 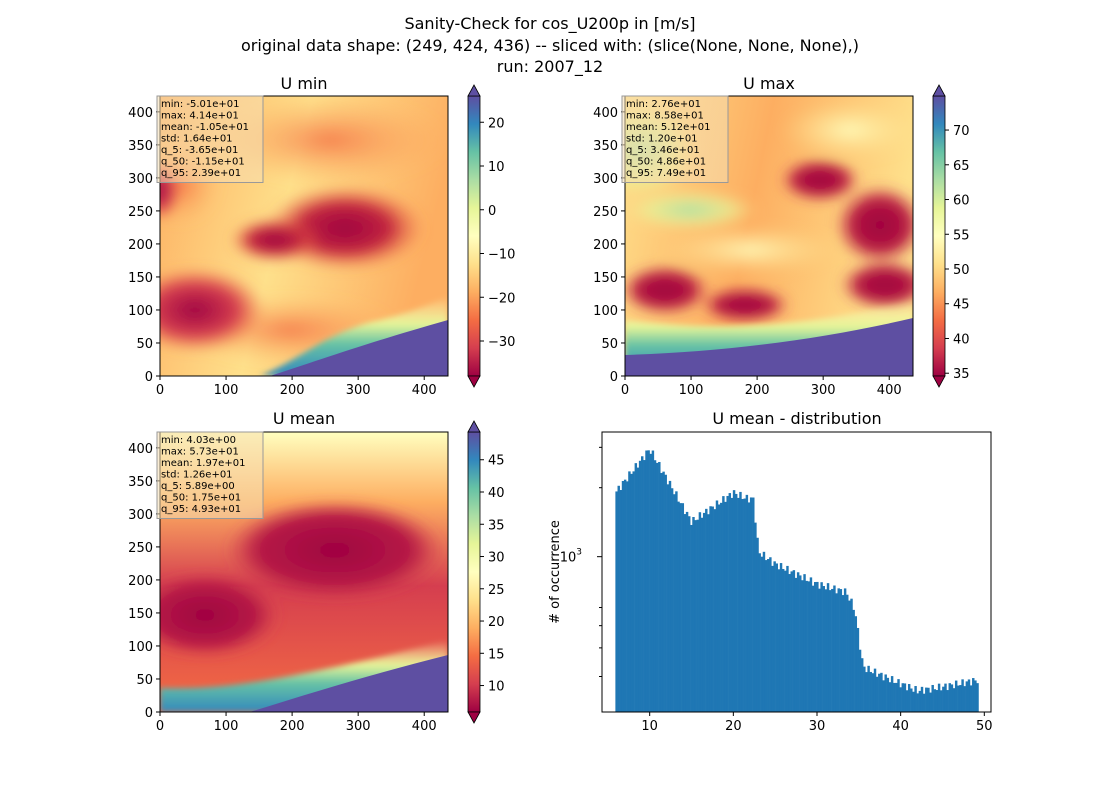 What do you see at coordinates (200, 116) in the screenshot?
I see `stat-line: max: 4.14e+01` at bounding box center [200, 116].